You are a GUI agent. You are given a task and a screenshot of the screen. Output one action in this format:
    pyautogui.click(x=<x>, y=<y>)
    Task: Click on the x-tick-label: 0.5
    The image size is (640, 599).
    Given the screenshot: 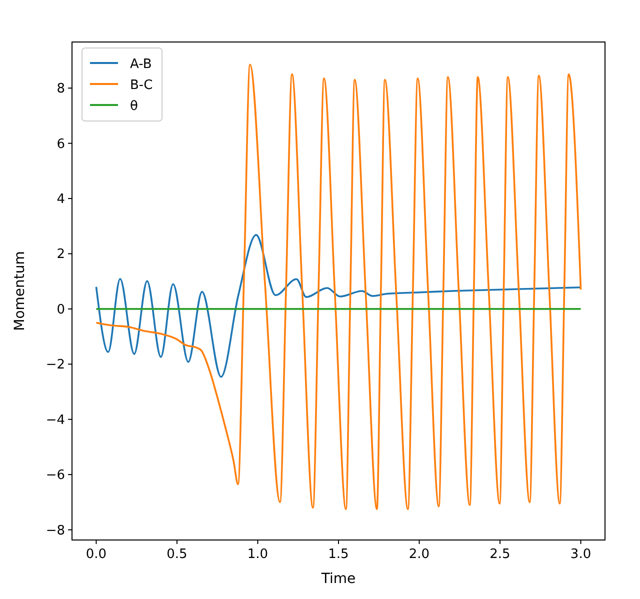 What is the action you would take?
    pyautogui.click(x=177, y=554)
    